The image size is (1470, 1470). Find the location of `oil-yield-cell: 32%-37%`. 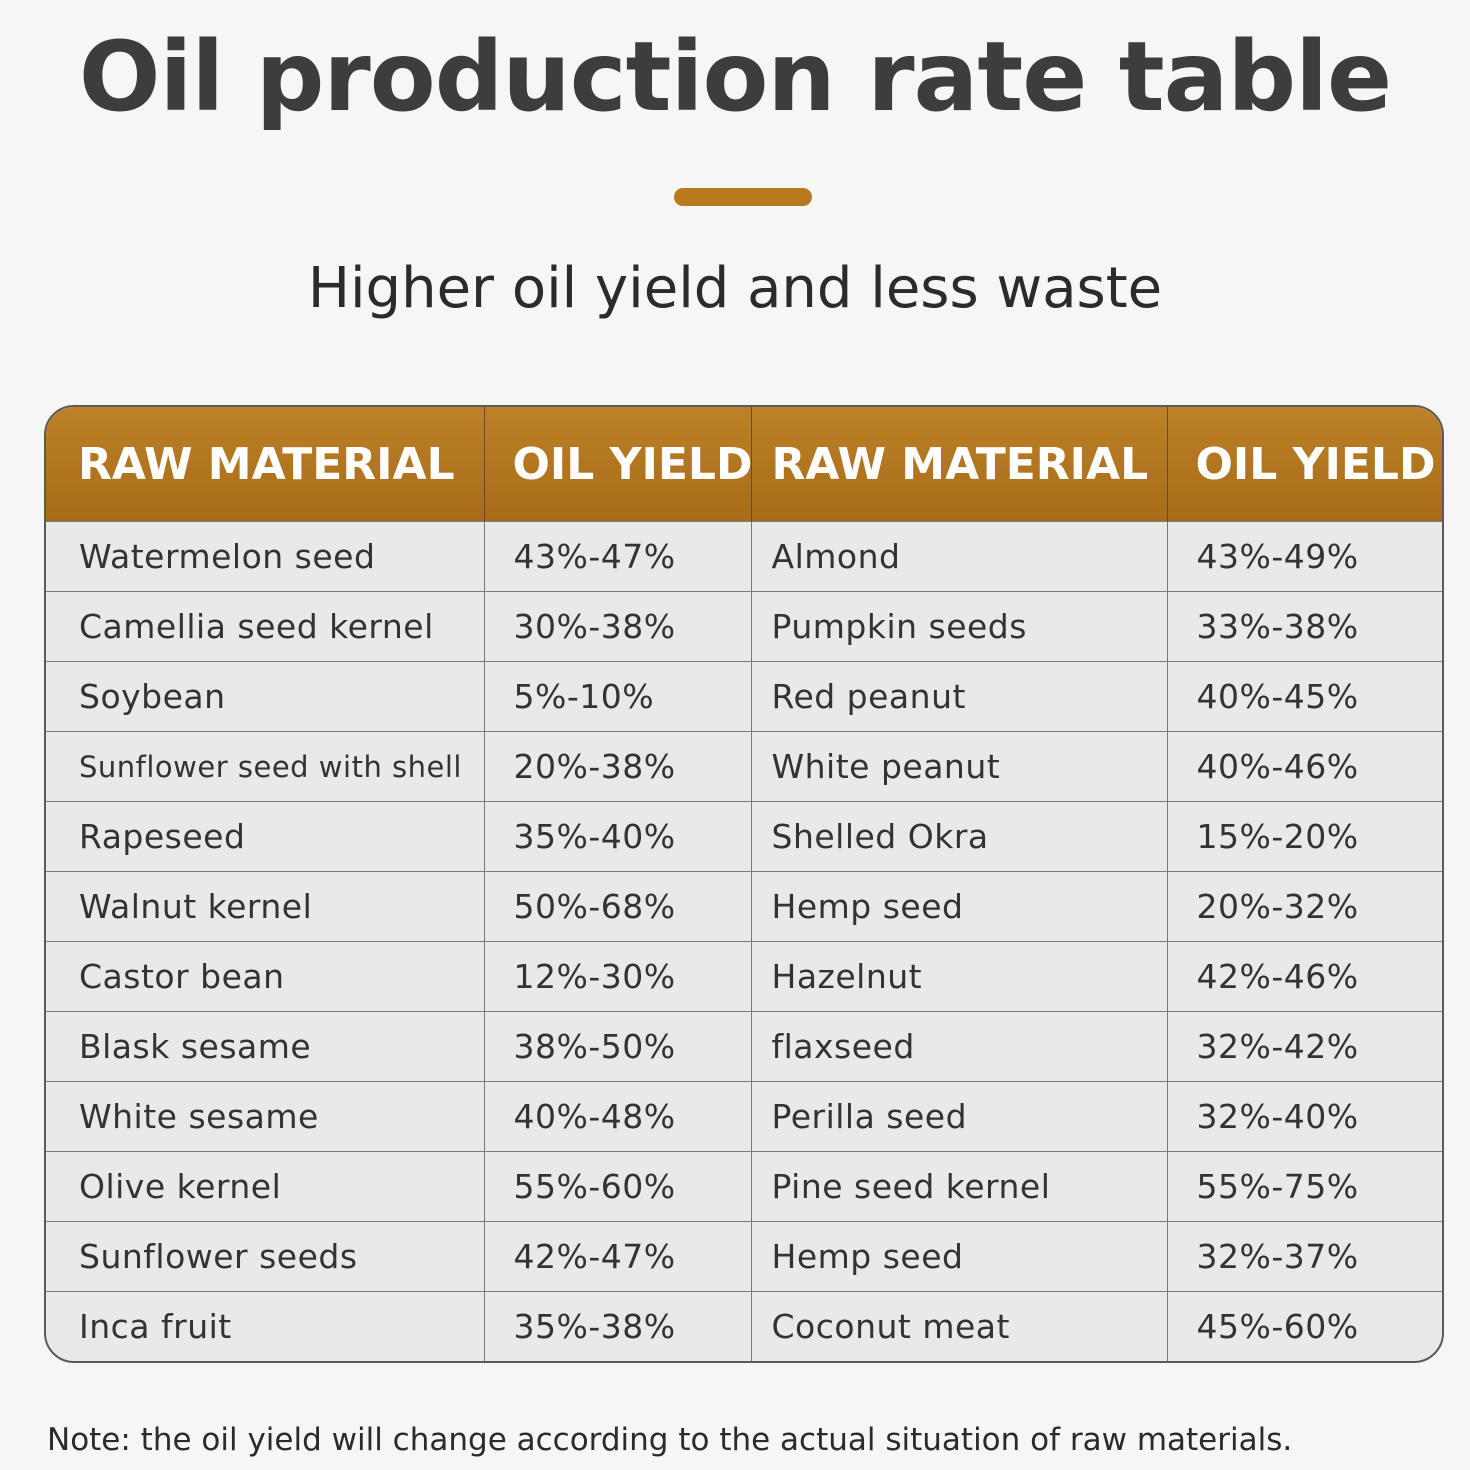

oil-yield-cell: 32%-37% is located at coordinates (1304, 1256).